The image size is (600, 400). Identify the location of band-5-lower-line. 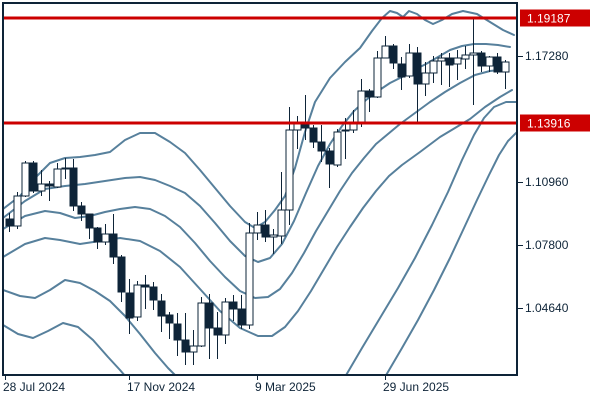
(90, 326).